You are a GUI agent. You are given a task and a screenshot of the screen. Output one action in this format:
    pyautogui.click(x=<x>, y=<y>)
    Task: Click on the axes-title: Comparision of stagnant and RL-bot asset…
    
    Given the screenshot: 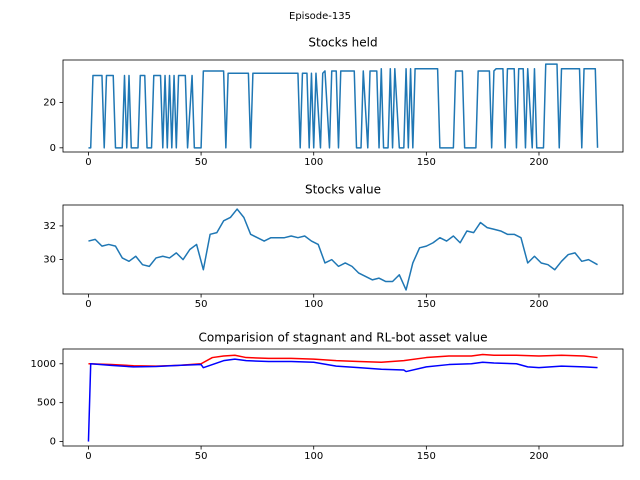 What is the action you would take?
    pyautogui.click(x=343, y=338)
    